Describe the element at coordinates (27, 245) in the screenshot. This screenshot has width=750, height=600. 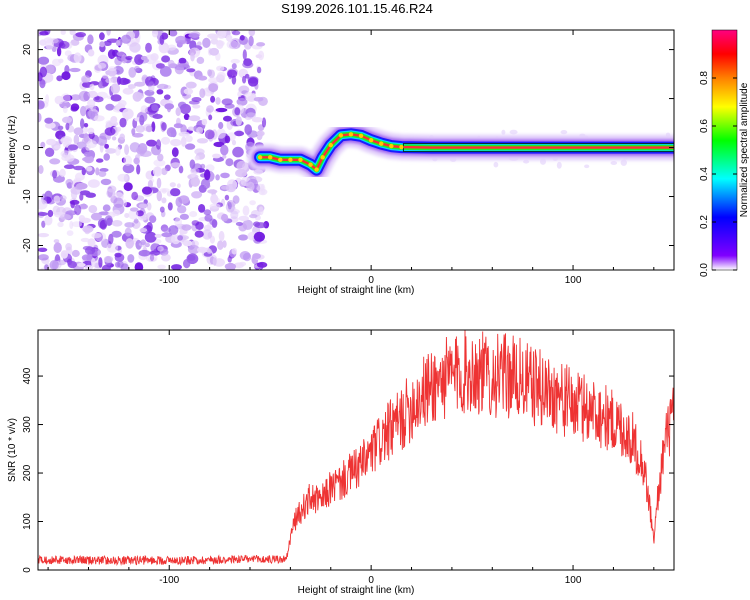
I see `y-tick-label: -20` at that location.